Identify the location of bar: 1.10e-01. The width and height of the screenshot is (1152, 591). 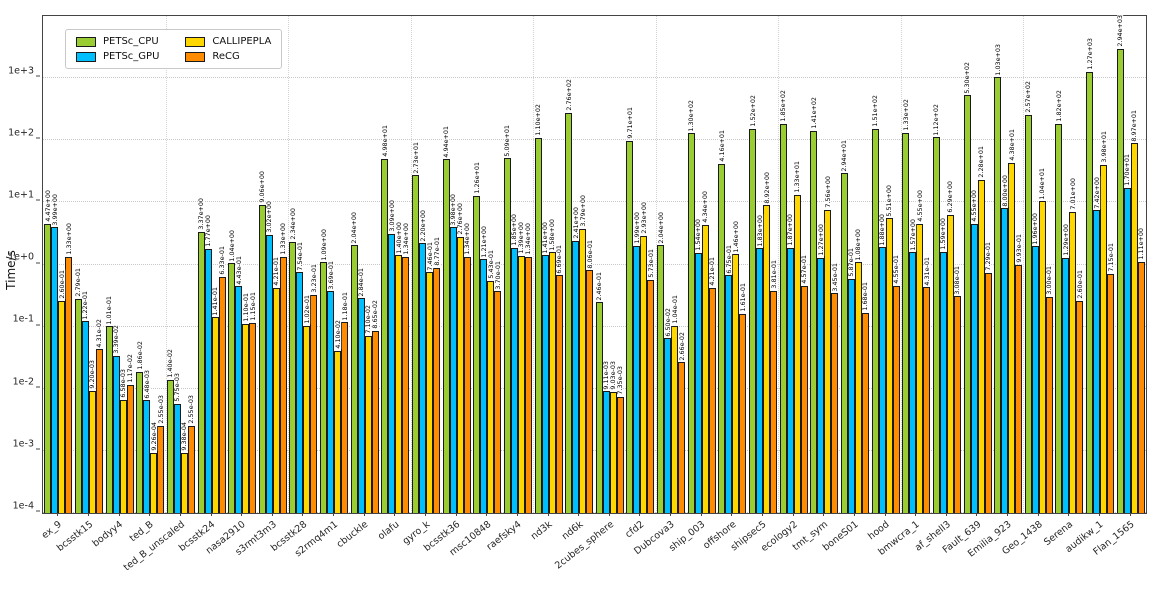
(245, 402).